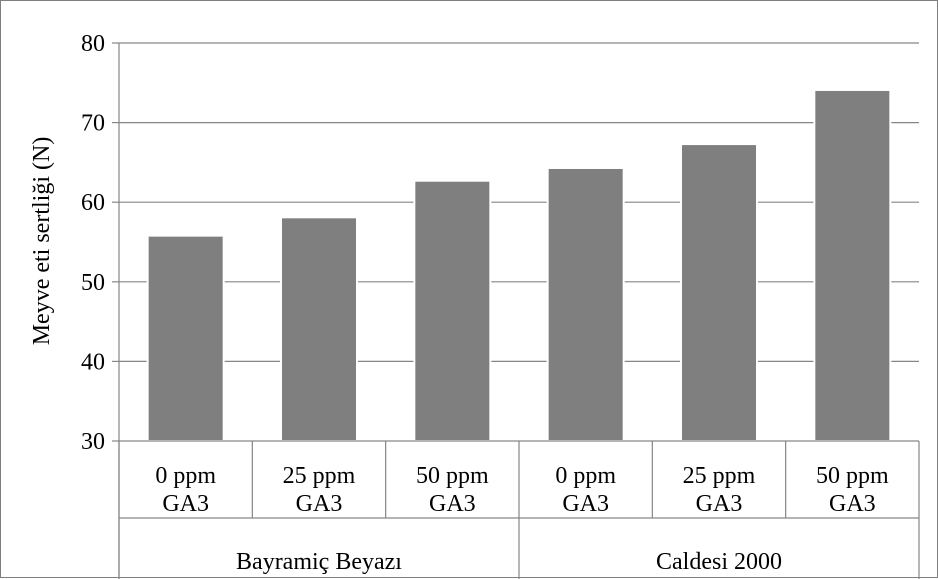  I want to click on y-tick-label: 80, so click(93, 44).